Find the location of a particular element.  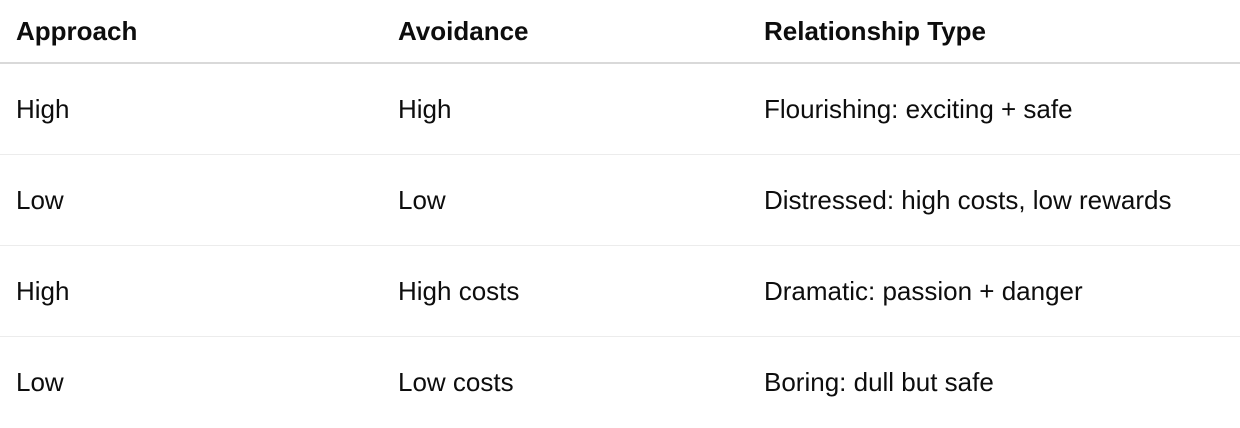

header-relationship-type: Relationship Type is located at coordinates (994, 32).